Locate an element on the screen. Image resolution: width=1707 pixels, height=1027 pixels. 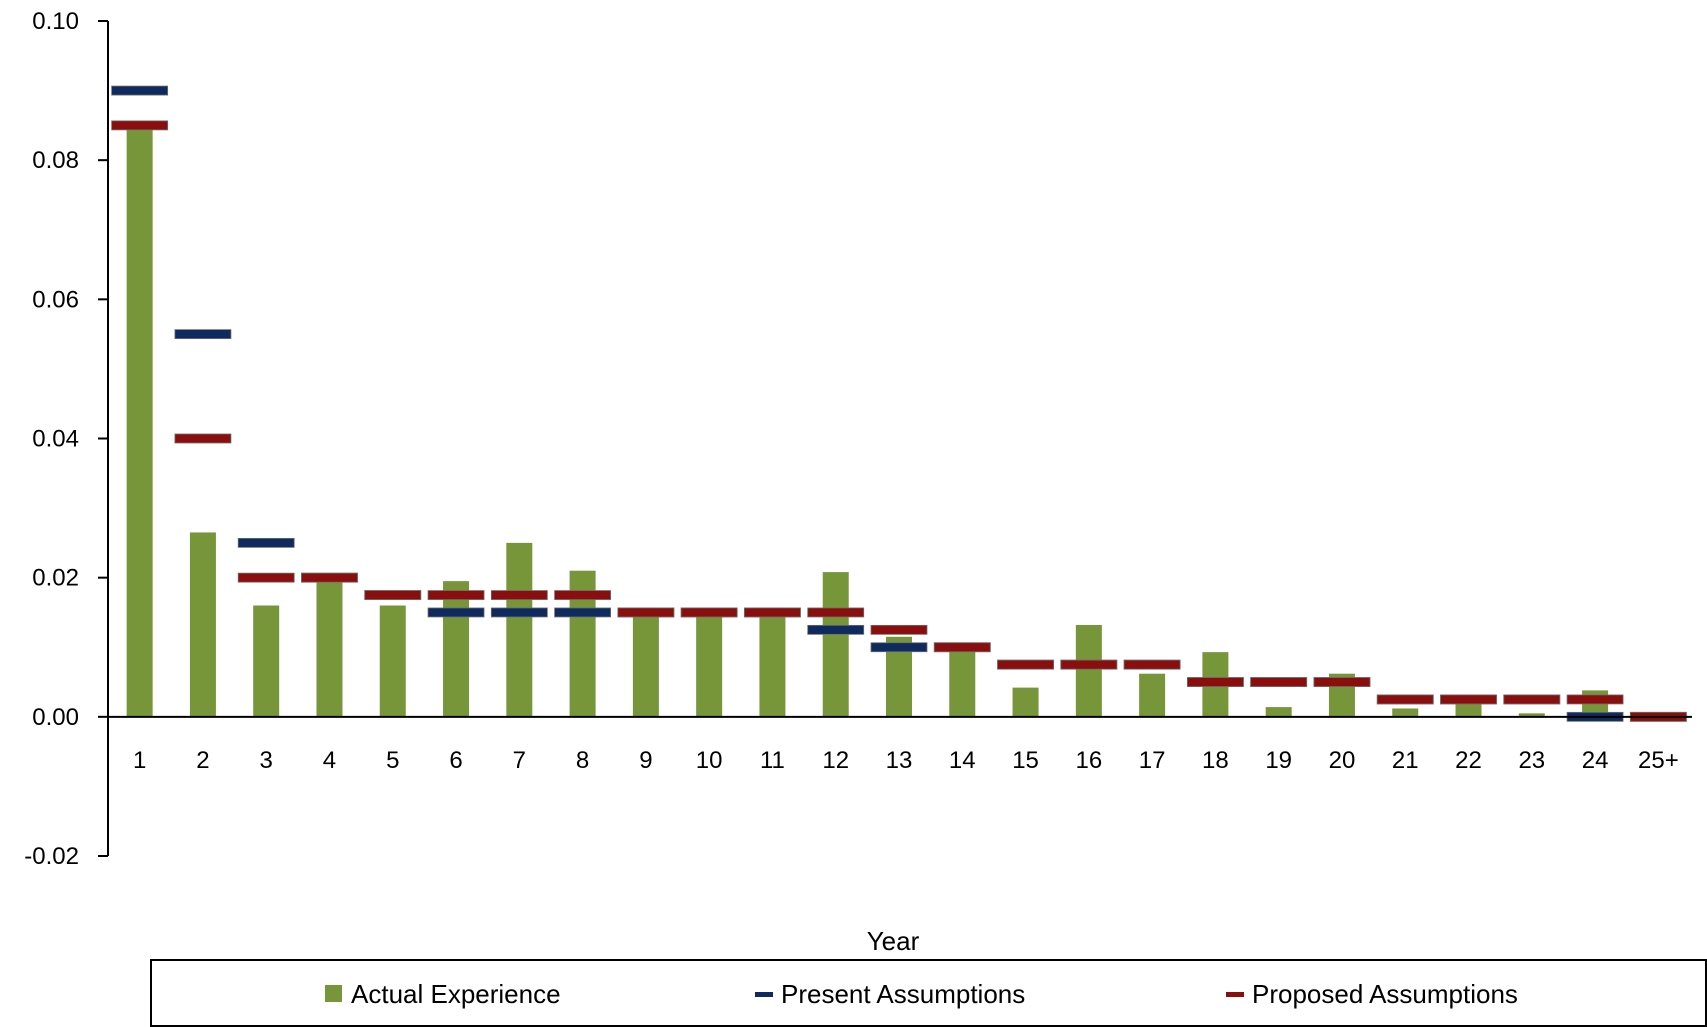
x-tick-label: 22 is located at coordinates (1468, 760).